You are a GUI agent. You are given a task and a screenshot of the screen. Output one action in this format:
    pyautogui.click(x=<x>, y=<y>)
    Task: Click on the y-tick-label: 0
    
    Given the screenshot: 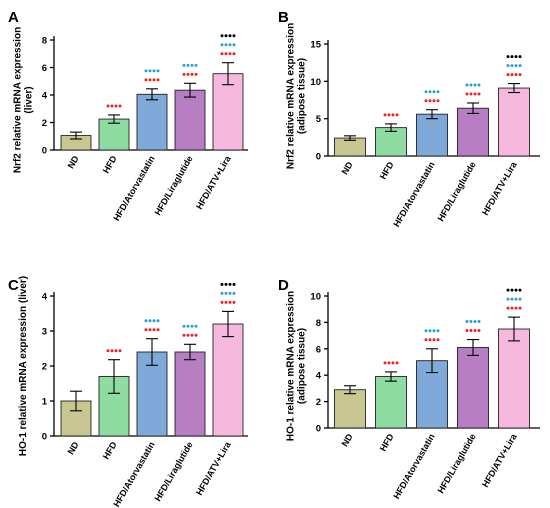 What is the action you would take?
    pyautogui.click(x=318, y=429)
    